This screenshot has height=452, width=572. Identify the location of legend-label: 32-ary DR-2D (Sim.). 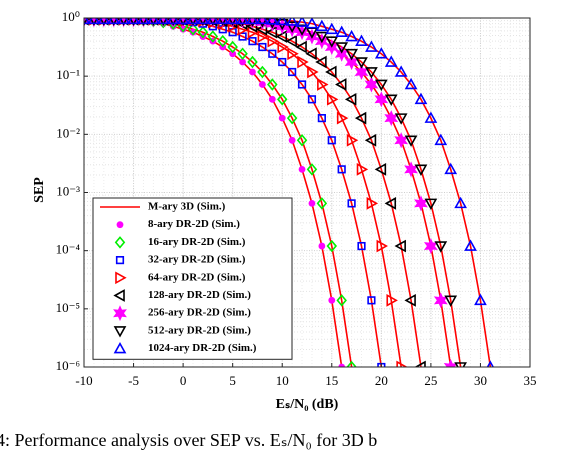
(197, 260).